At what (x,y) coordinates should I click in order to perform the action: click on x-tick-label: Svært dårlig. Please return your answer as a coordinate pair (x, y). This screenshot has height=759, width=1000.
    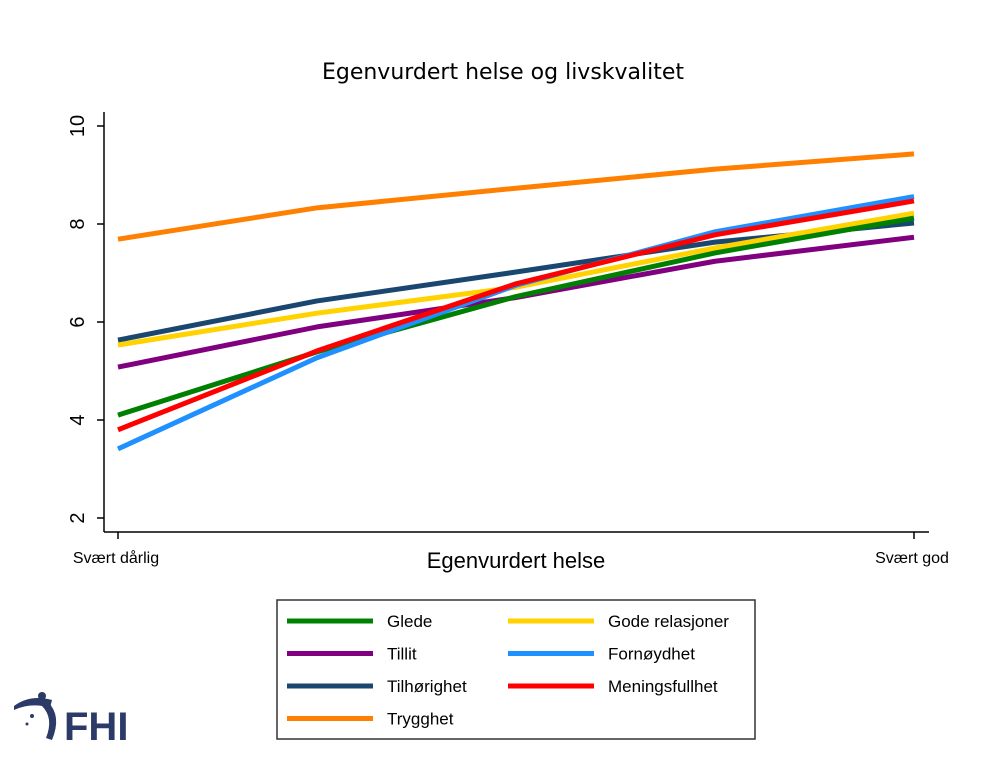
    Looking at the image, I should click on (116, 558).